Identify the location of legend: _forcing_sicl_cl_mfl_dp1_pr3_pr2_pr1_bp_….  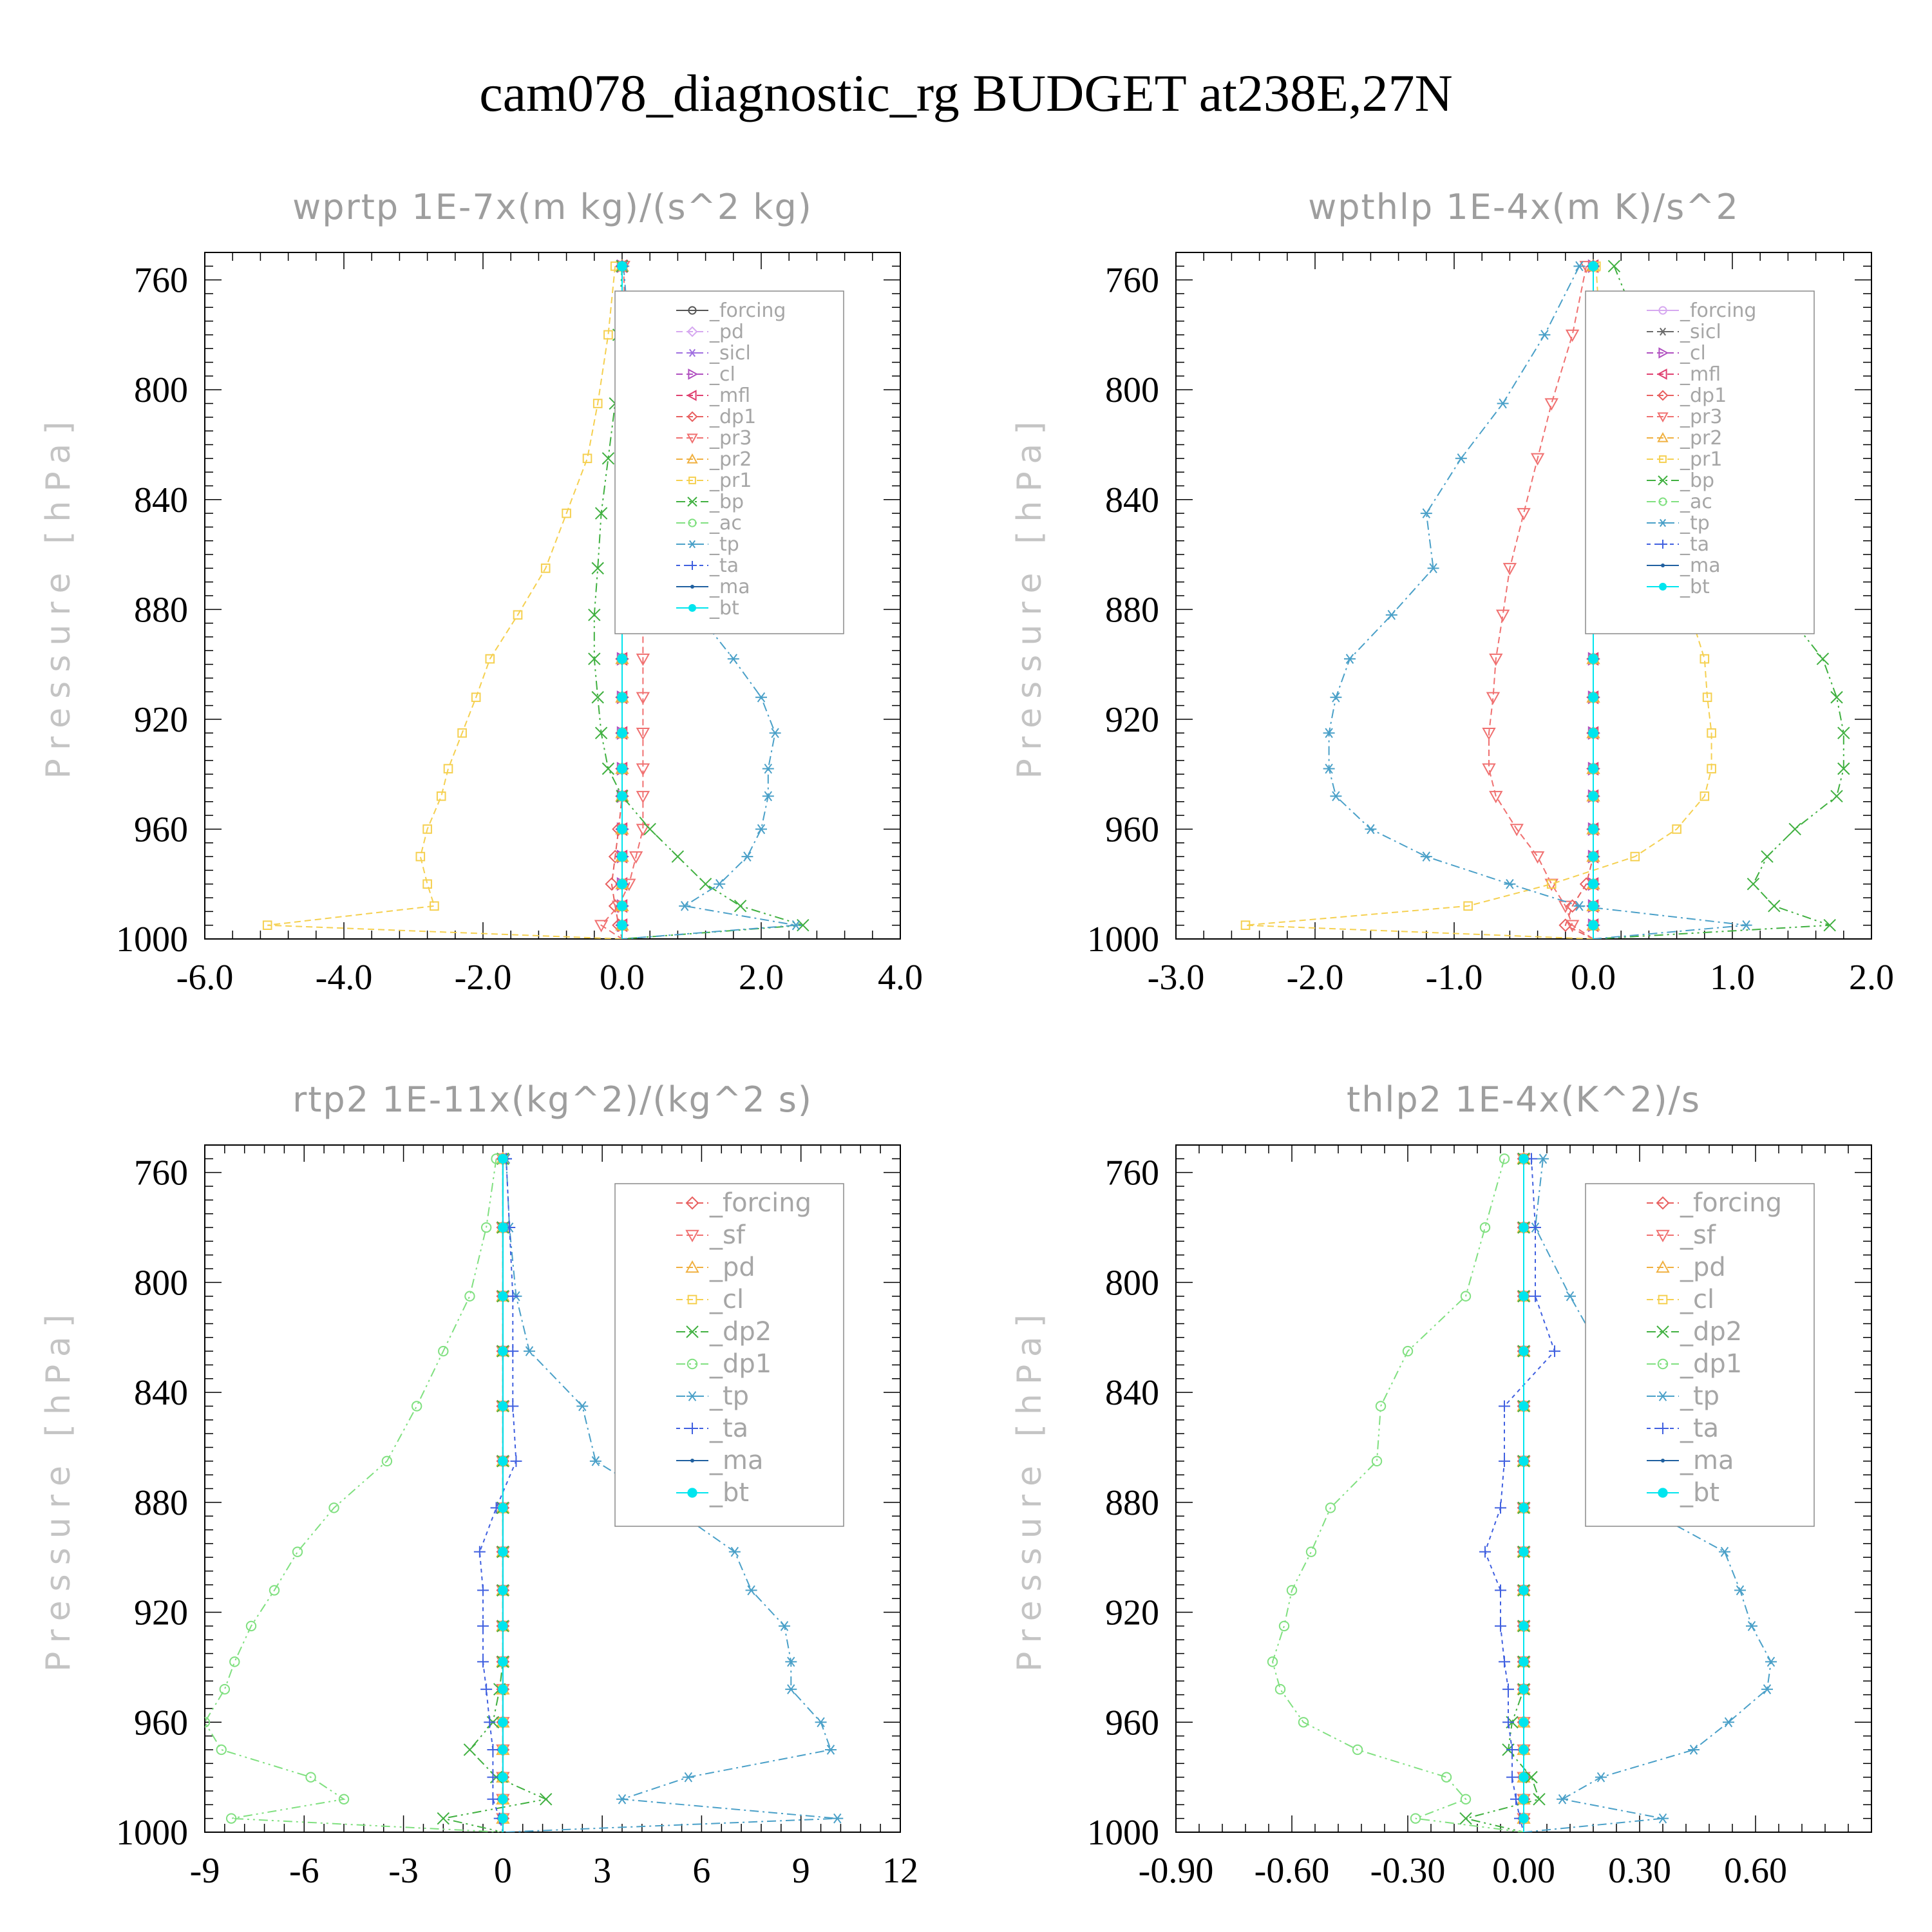
(1700, 462).